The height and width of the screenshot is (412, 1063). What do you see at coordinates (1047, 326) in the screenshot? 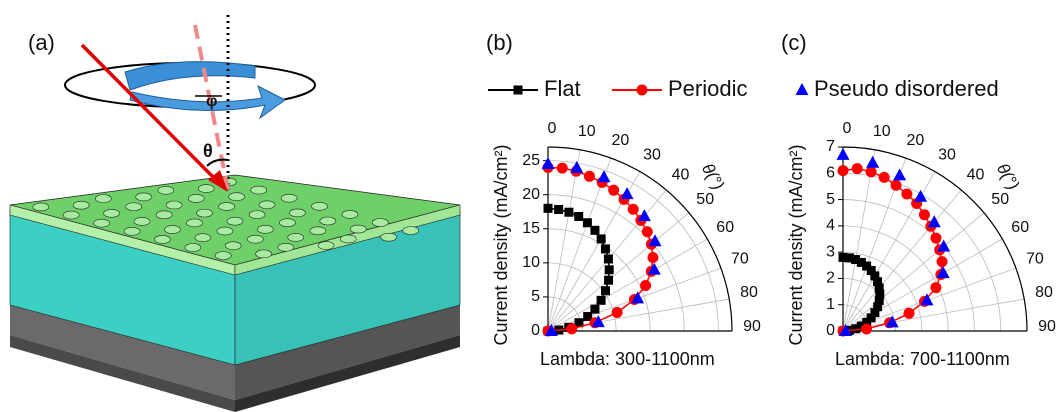
I see `theta-tick-label: 90` at bounding box center [1047, 326].